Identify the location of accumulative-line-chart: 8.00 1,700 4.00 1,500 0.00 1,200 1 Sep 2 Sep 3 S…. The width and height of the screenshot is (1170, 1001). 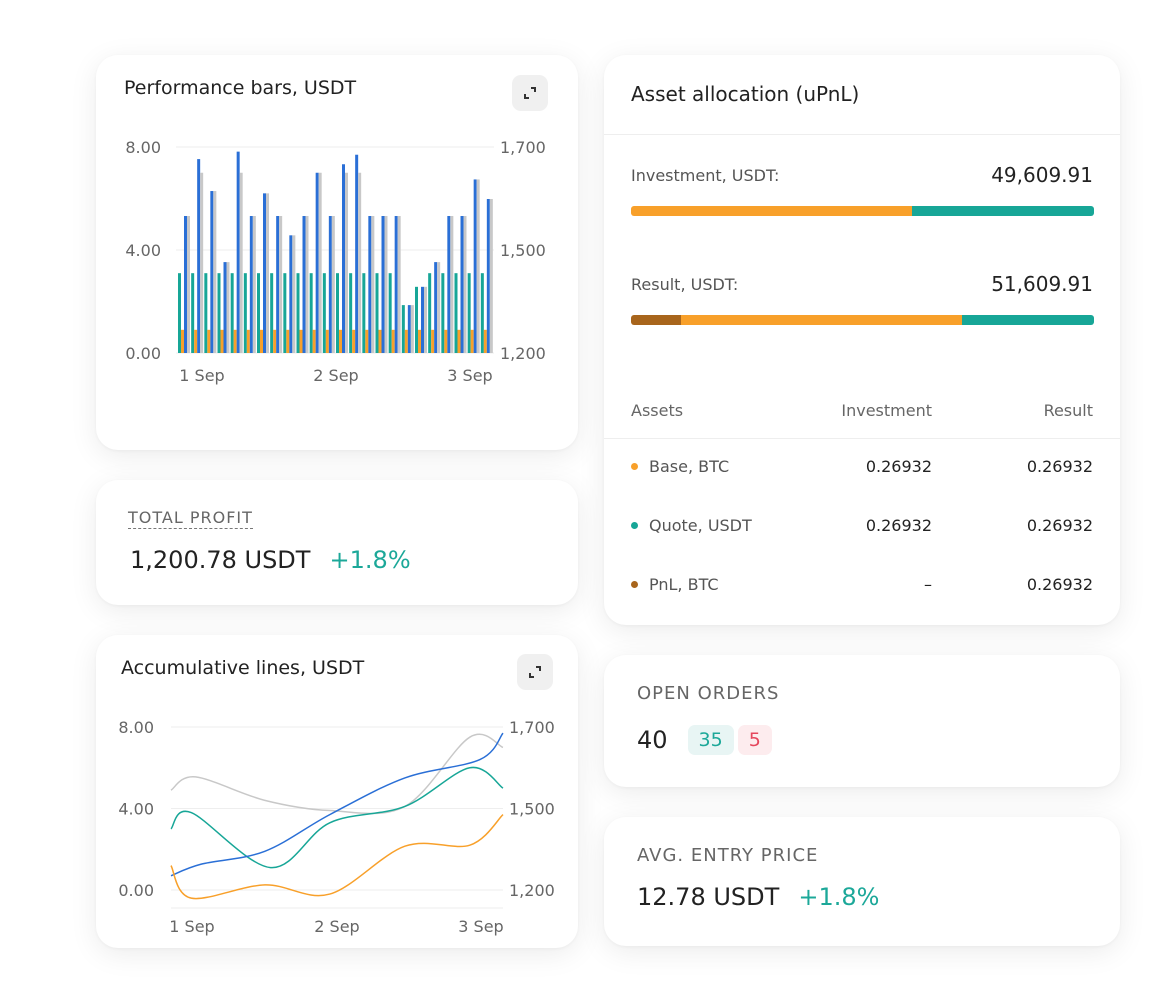
(336, 827).